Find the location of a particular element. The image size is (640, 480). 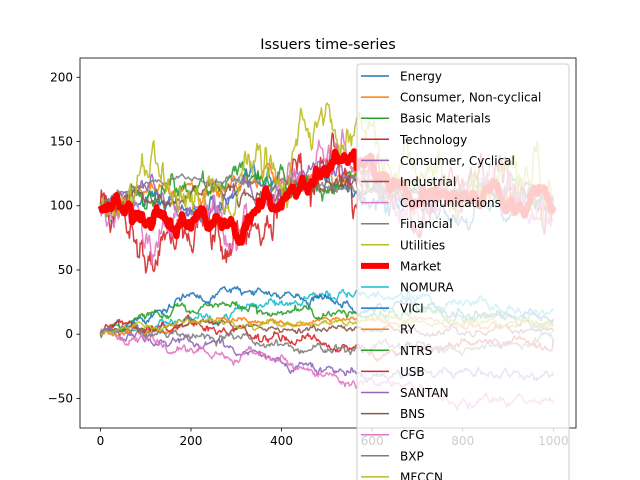

legend-label: USB is located at coordinates (412, 372).